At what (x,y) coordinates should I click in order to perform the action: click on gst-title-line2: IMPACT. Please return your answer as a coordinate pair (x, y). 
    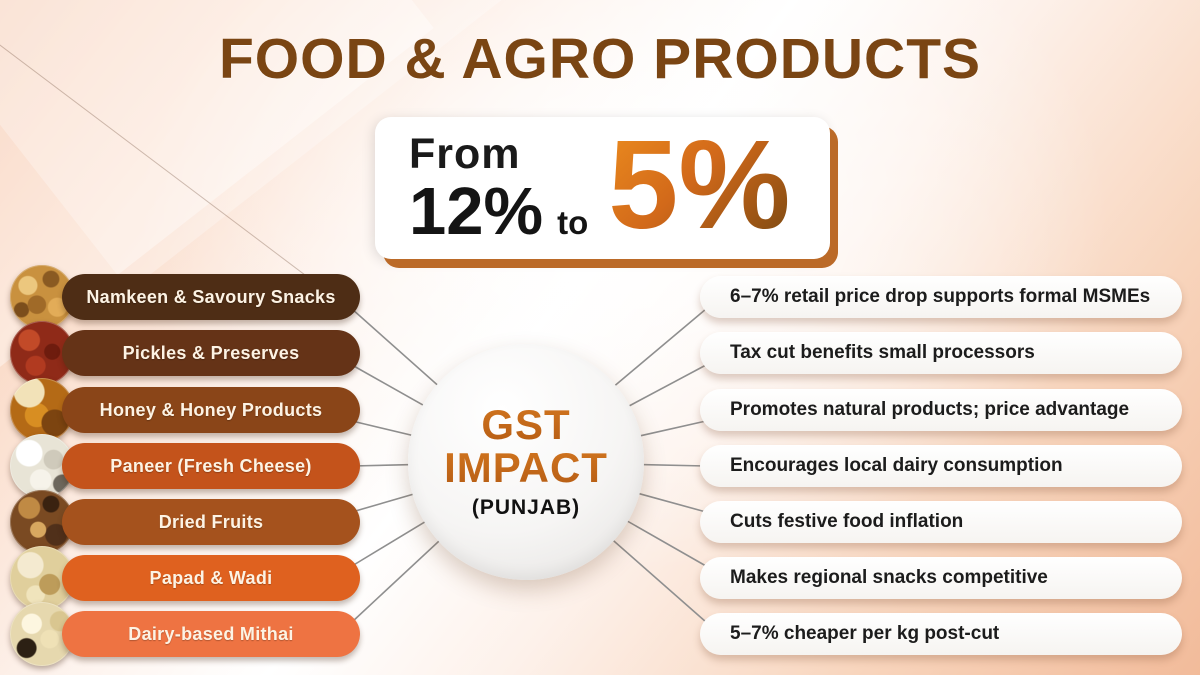
    Looking at the image, I should click on (526, 467).